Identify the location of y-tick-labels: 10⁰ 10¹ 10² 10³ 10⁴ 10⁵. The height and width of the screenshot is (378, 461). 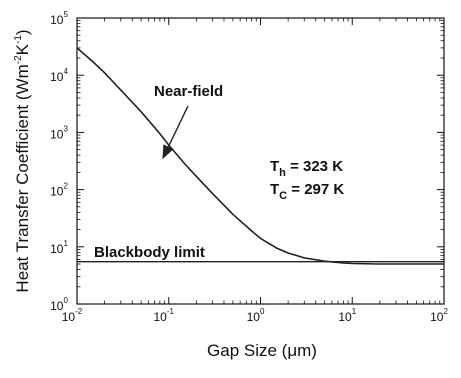
(59, 161).